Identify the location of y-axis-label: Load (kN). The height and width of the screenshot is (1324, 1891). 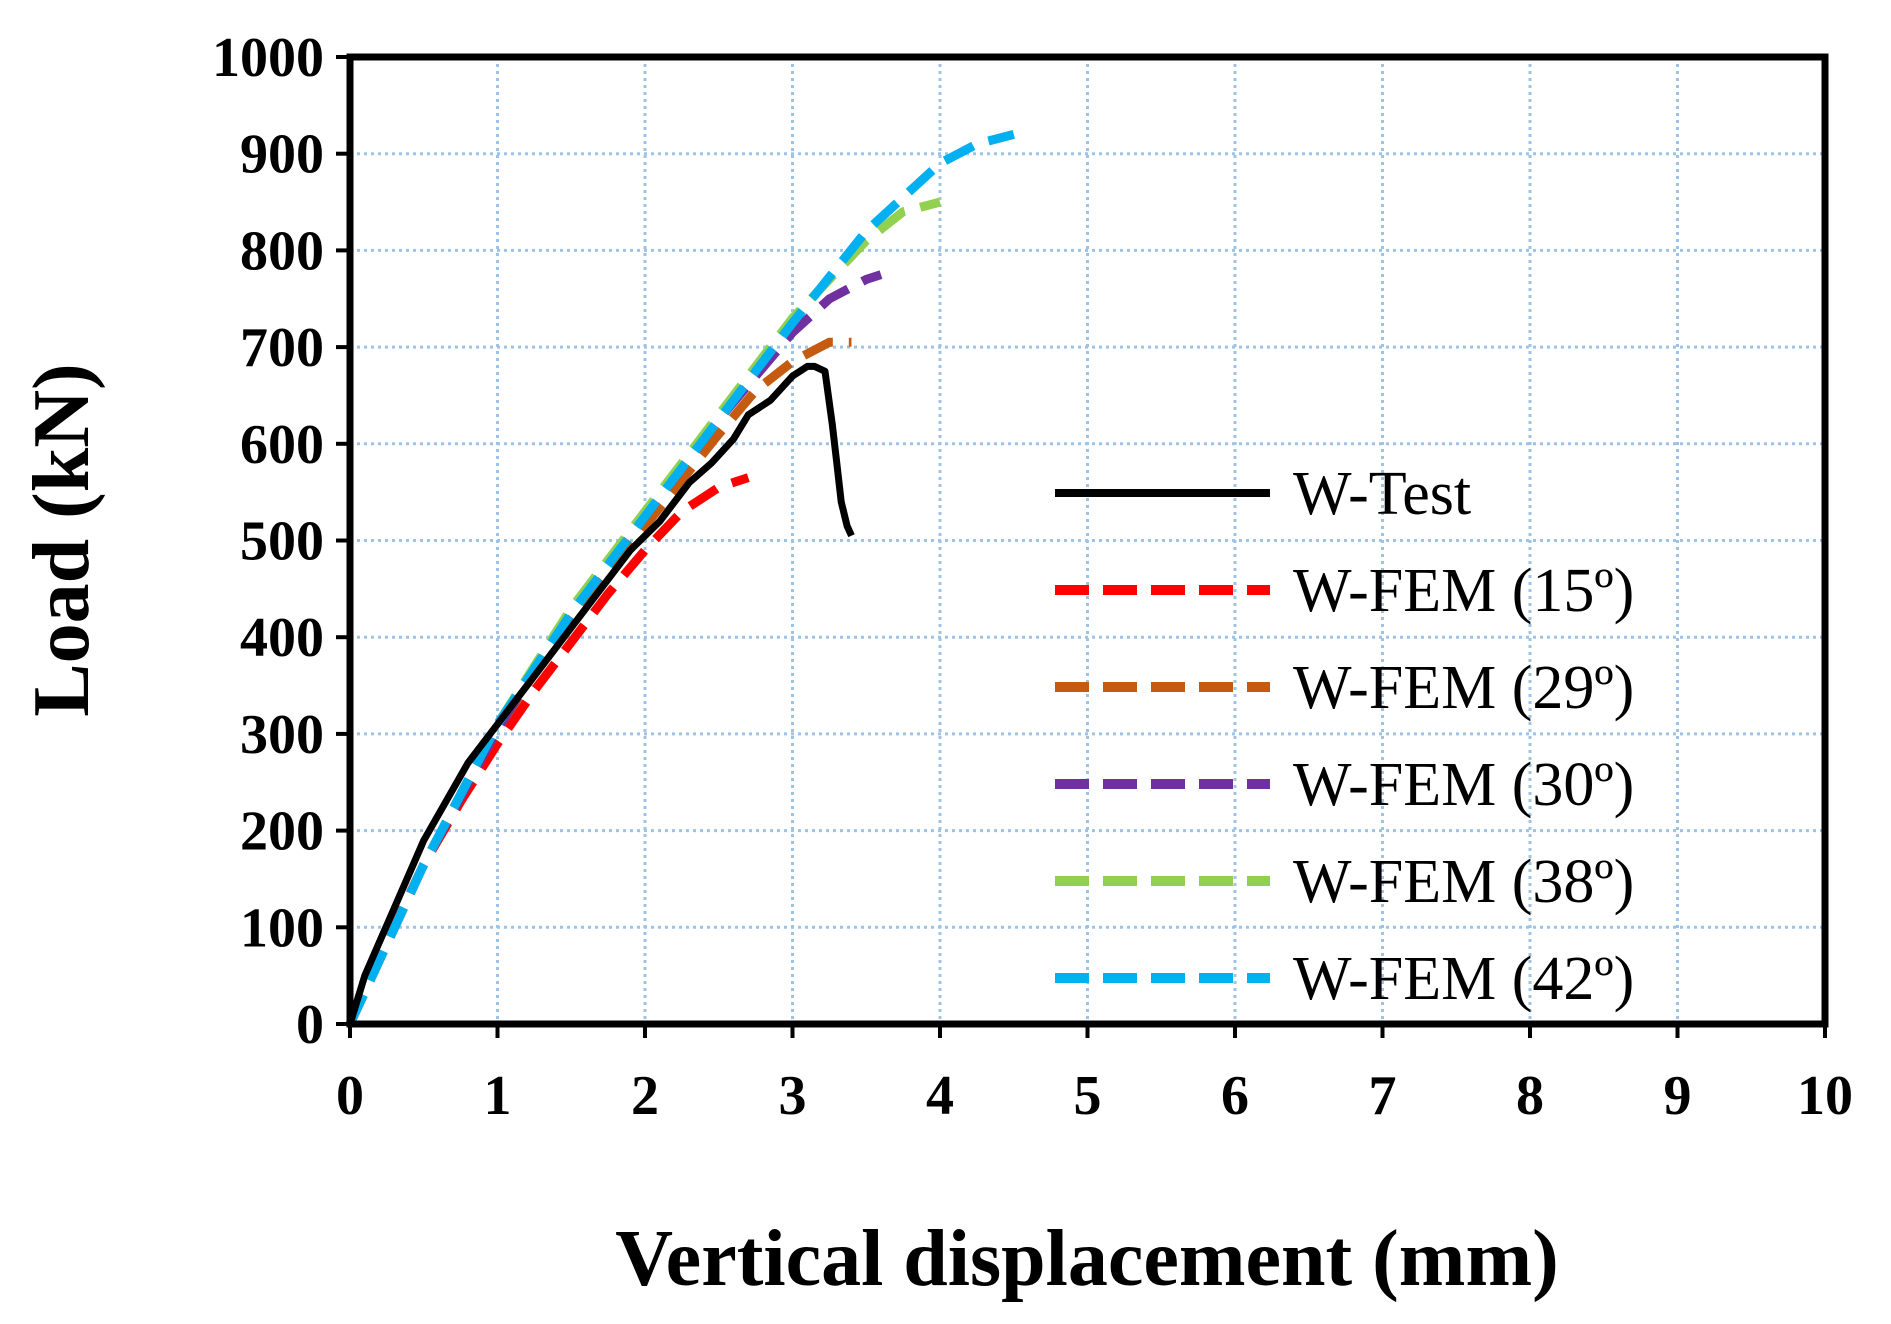
(62, 539).